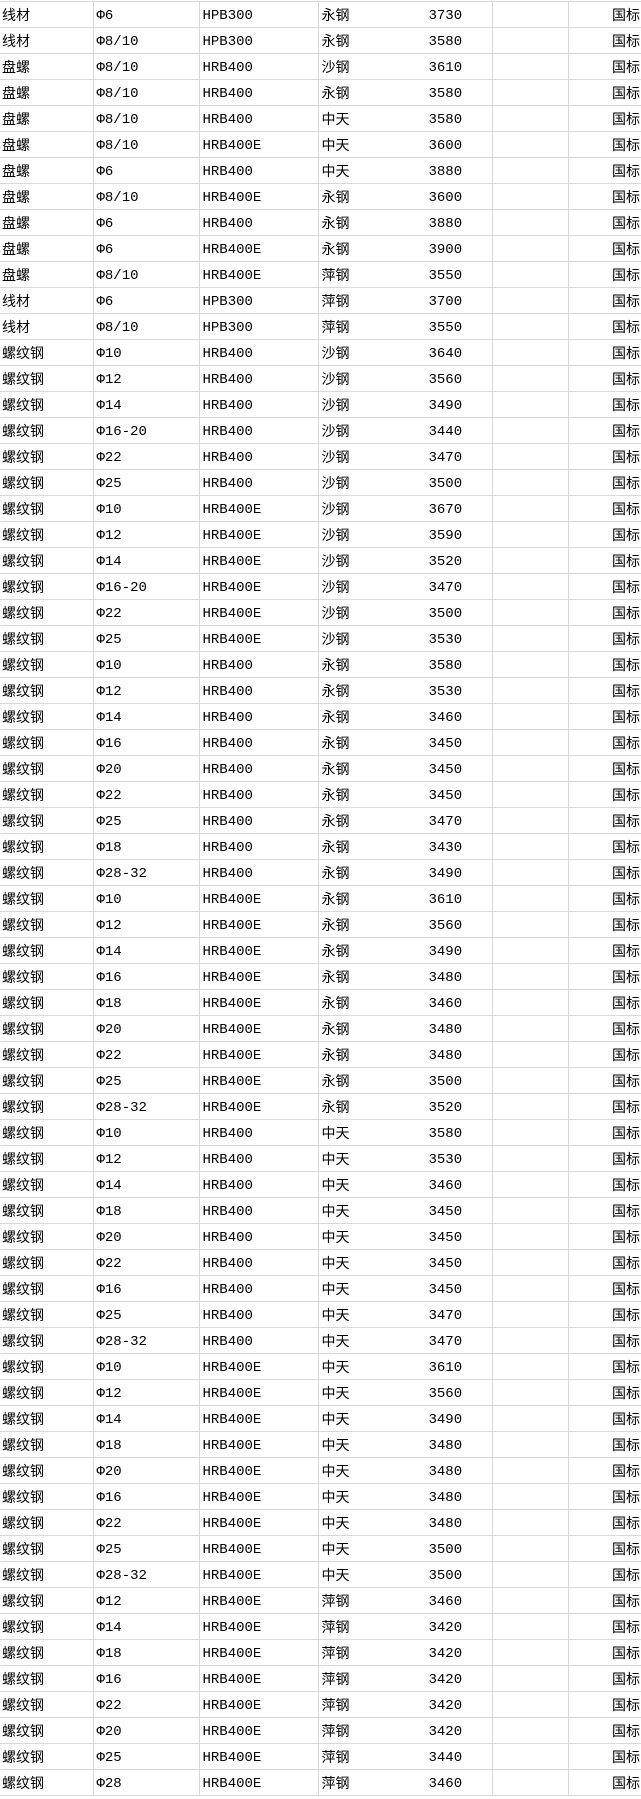 Image resolution: width=641 pixels, height=1799 pixels. What do you see at coordinates (460, 378) in the screenshot?
I see `cell-price: 3560` at bounding box center [460, 378].